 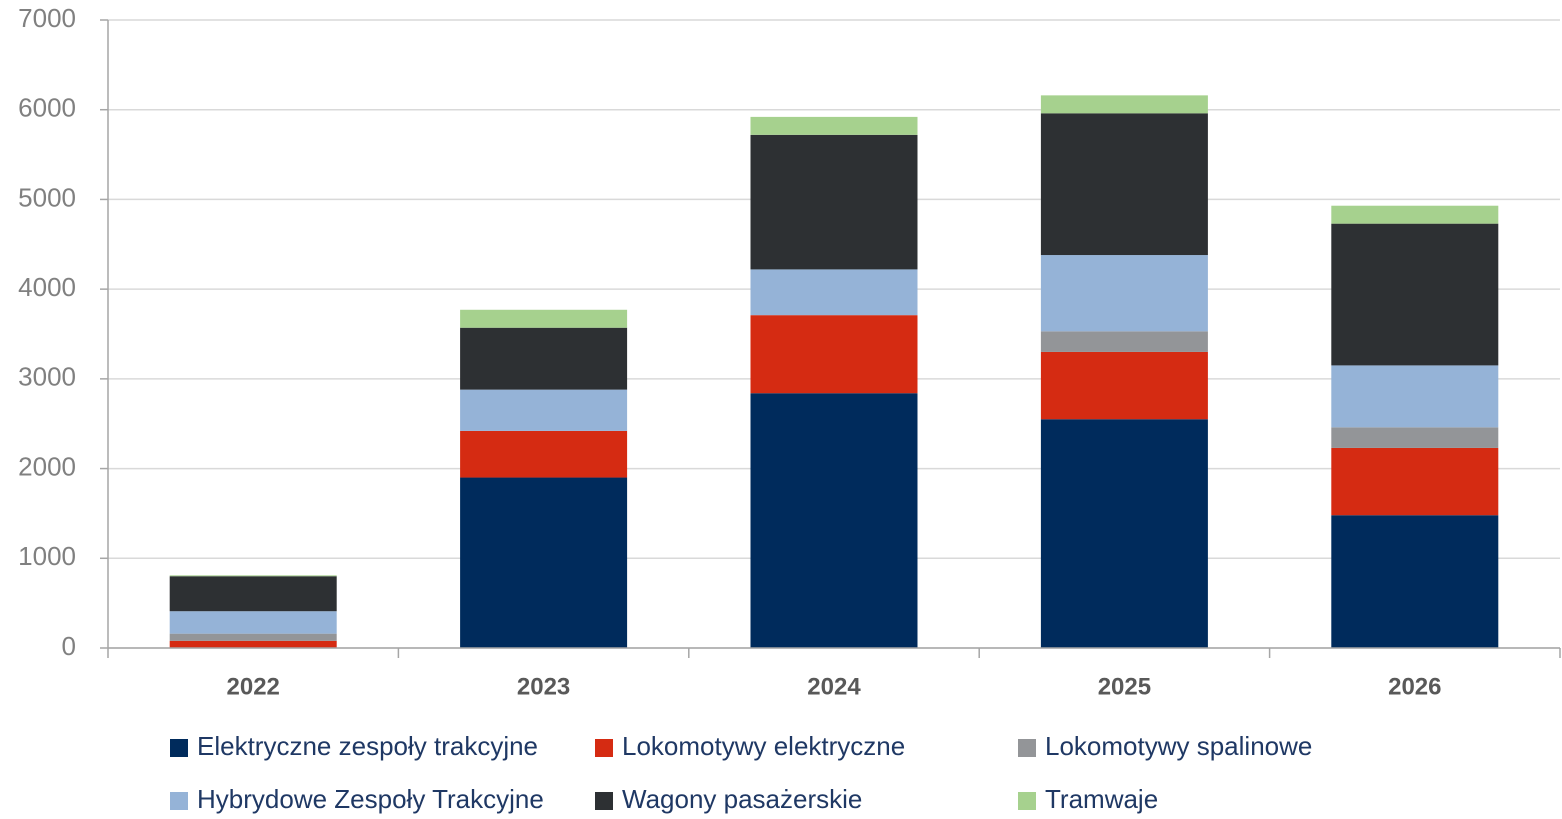 I want to click on x-tick-label: 2026, so click(x=1414, y=686).